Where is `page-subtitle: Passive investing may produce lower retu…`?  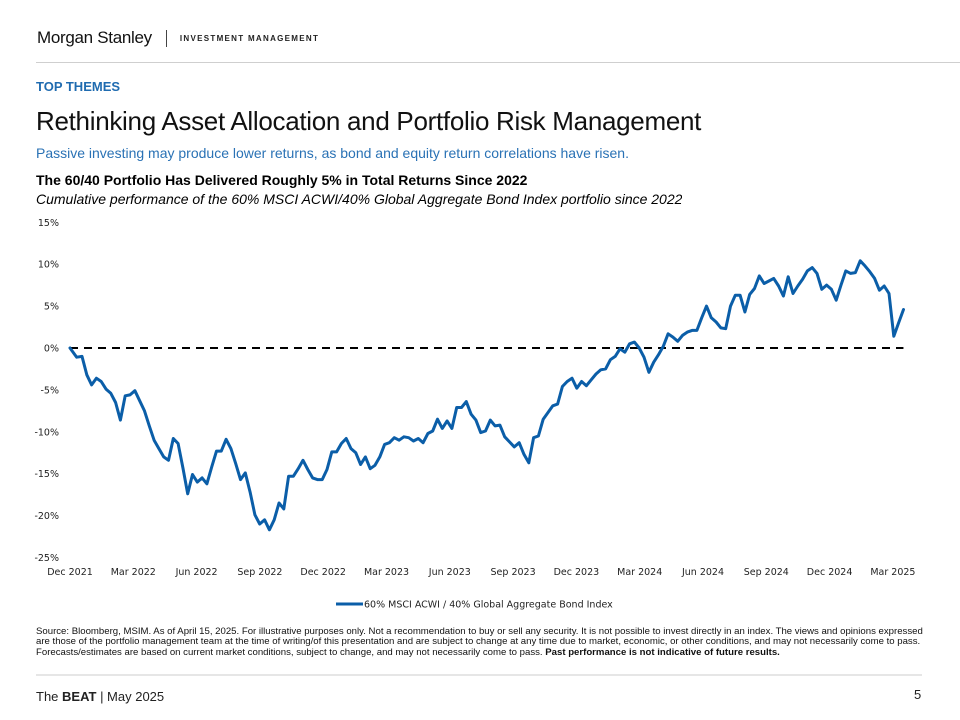
page-subtitle: Passive investing may produce lower retu… is located at coordinates (332, 153).